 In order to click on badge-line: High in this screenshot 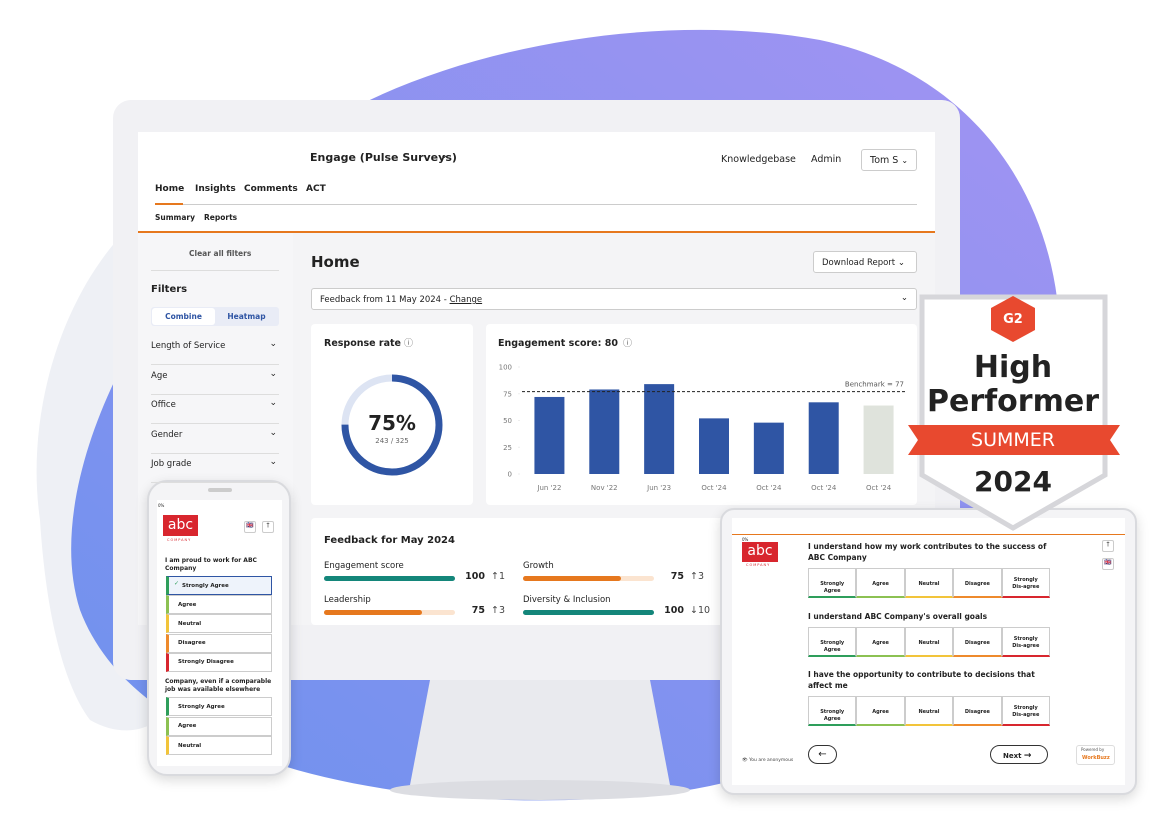, I will do `click(1013, 367)`.